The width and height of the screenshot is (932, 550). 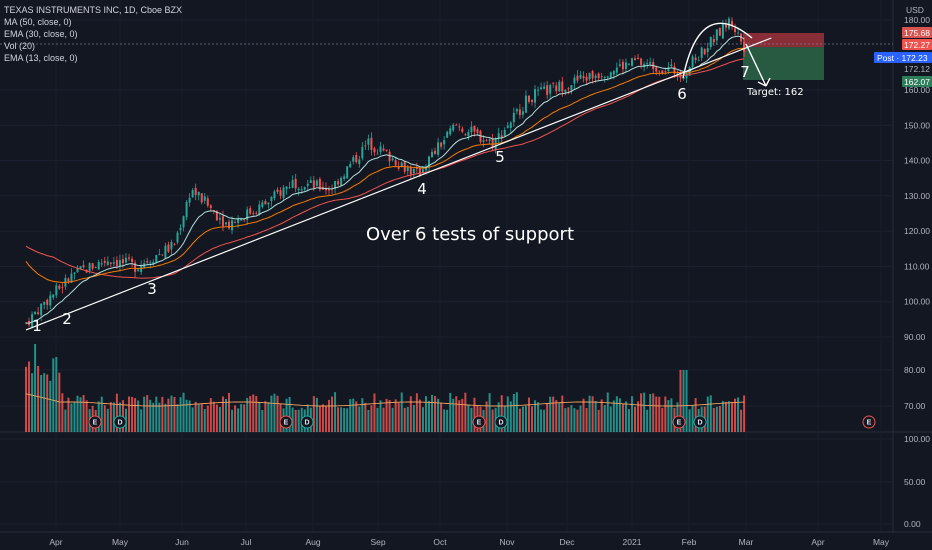 What do you see at coordinates (632, 542) in the screenshot?
I see `time-tick: 2021` at bounding box center [632, 542].